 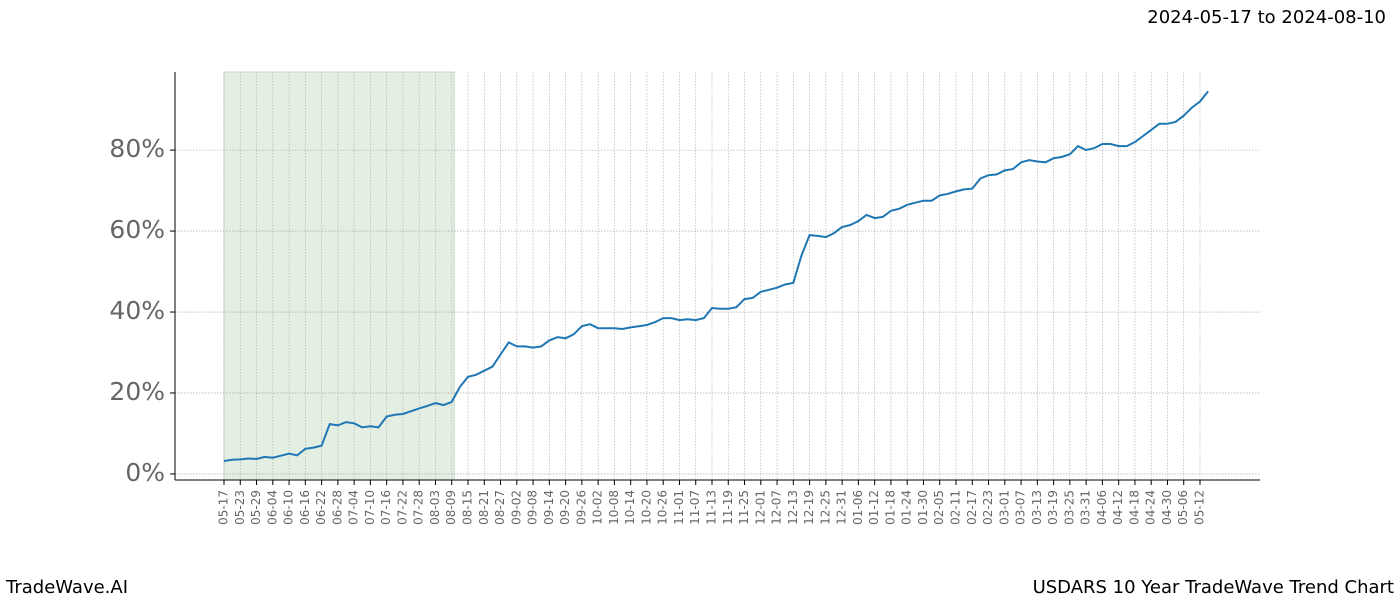 I want to click on x-tick-label: 11-25, so click(x=744, y=507).